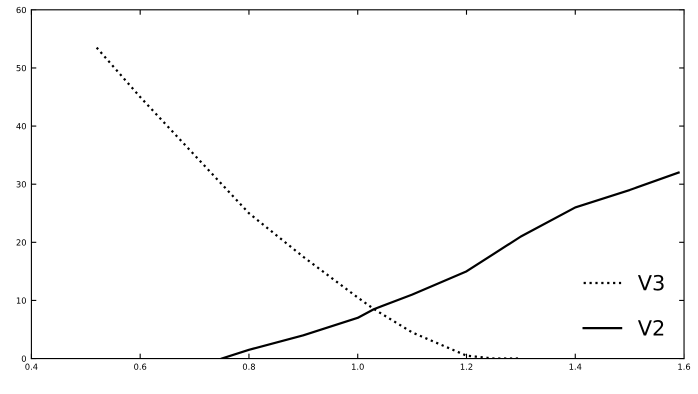 Image resolution: width=698 pixels, height=394 pixels. I want to click on x-tick-label: 0.4, so click(31, 367).